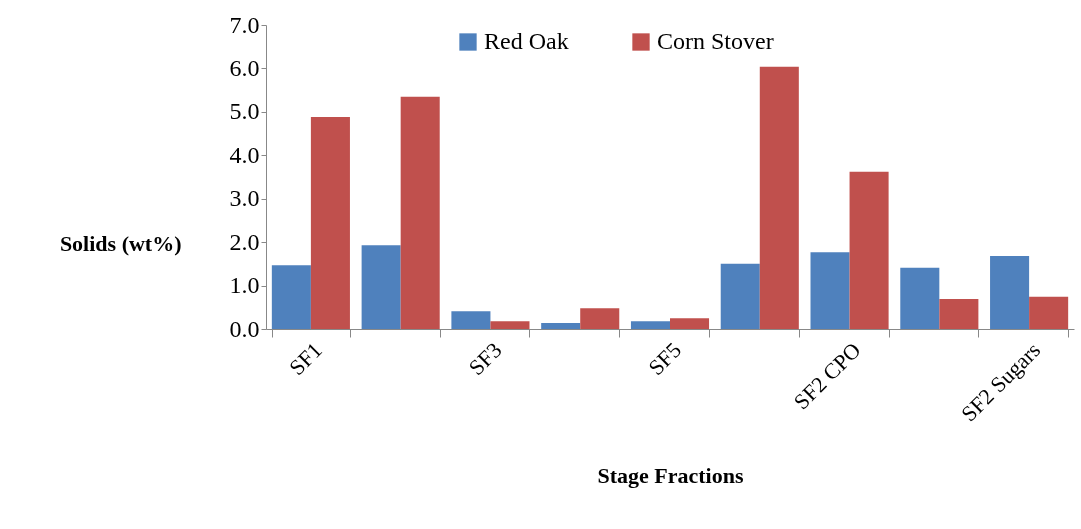  Describe the element at coordinates (827, 376) in the screenshot. I see `x-tick-label: SF2 CPO` at that location.